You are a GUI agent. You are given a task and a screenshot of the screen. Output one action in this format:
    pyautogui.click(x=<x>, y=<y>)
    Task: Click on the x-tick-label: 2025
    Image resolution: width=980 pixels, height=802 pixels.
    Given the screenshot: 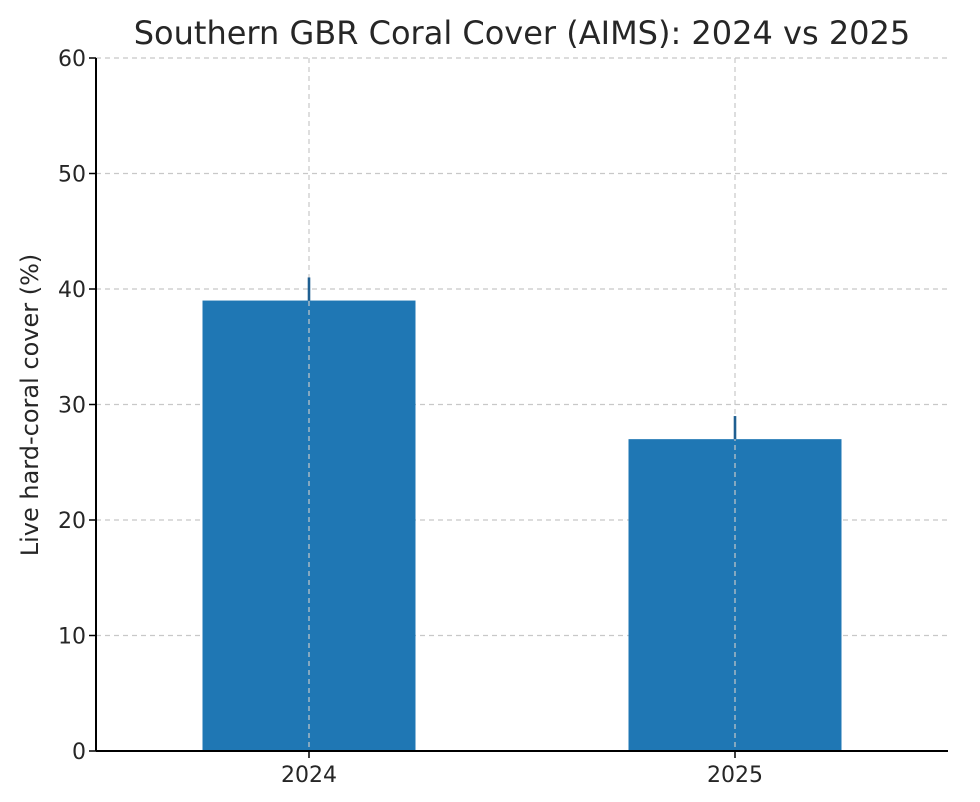 What is the action you would take?
    pyautogui.click(x=735, y=775)
    